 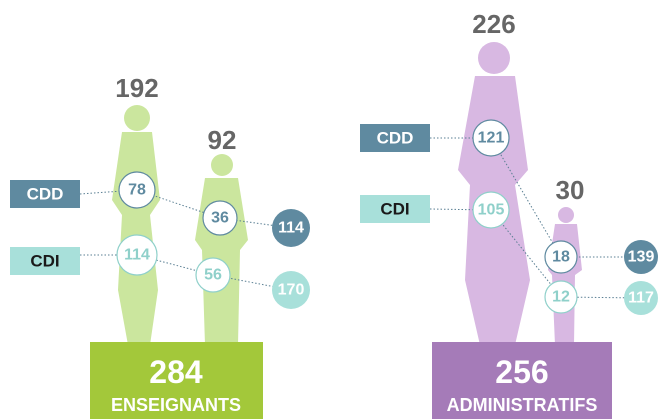 I want to click on group-label: ENSEIGNANTS, so click(x=176, y=405).